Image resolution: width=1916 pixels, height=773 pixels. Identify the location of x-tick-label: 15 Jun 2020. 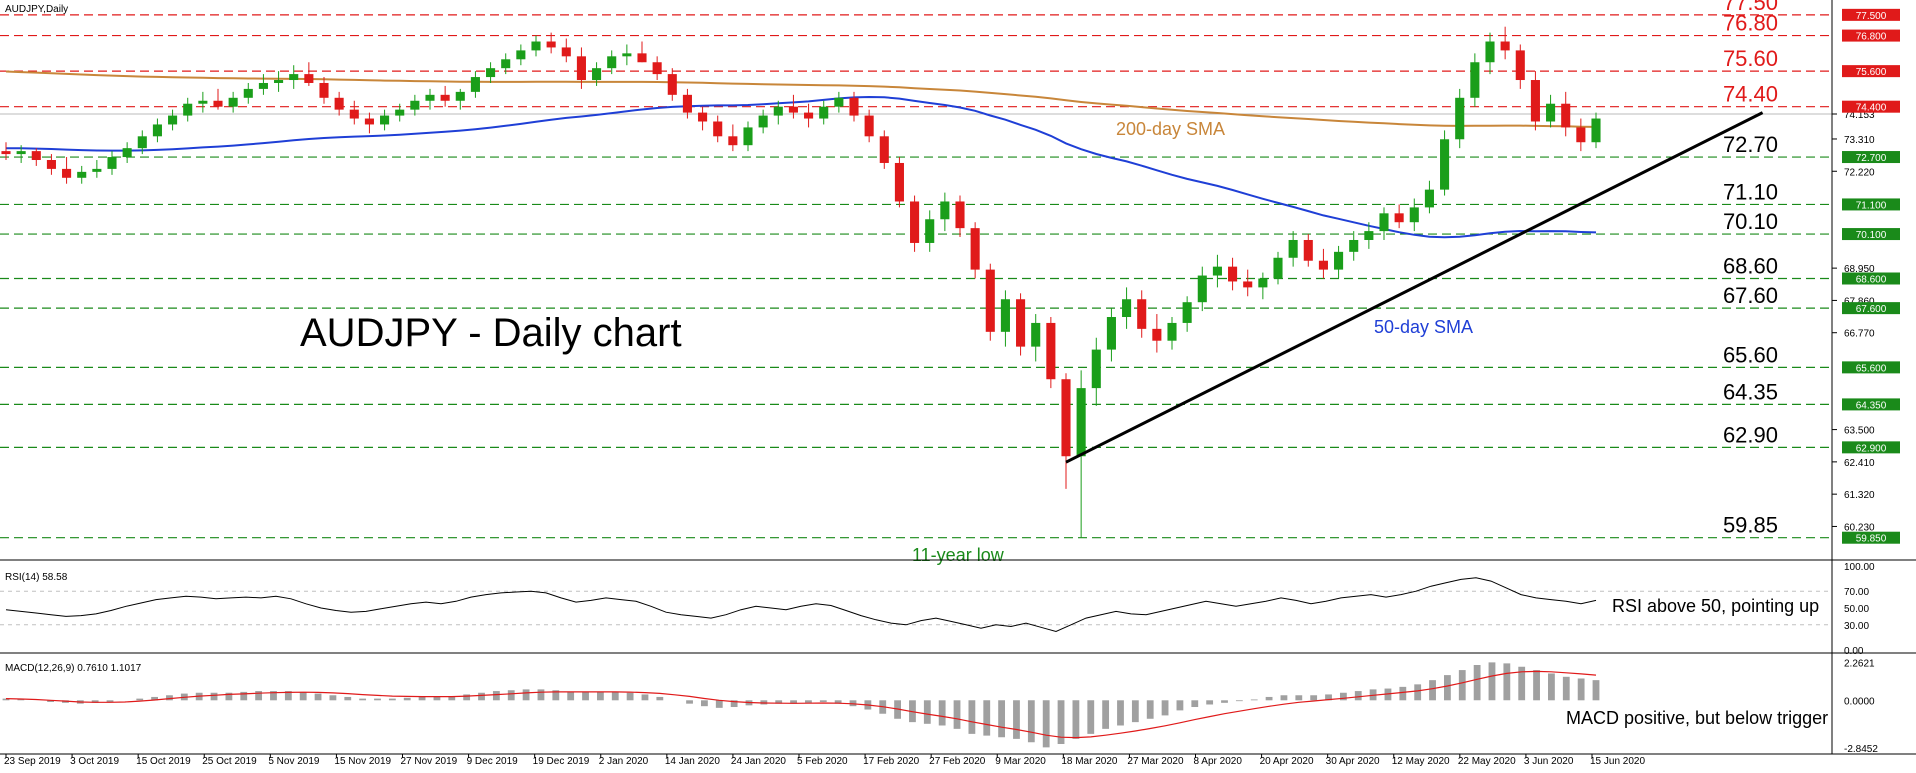
(1617, 761).